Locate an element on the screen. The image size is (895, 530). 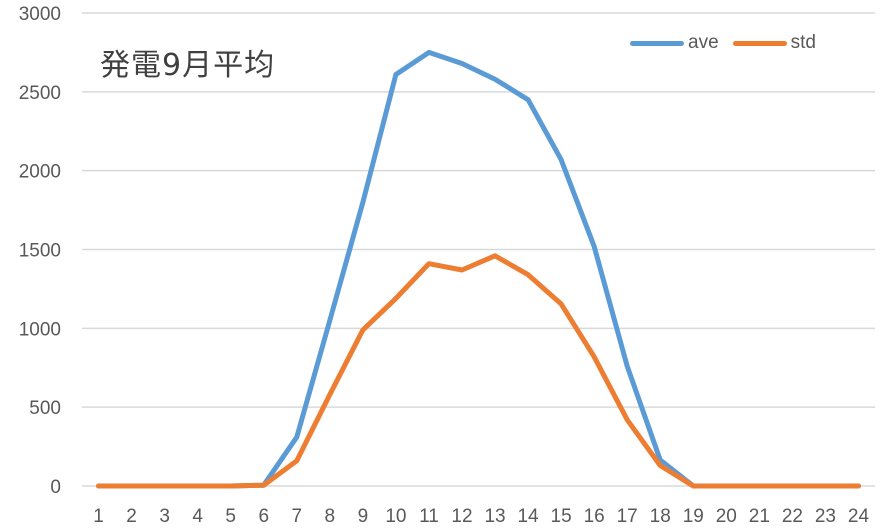
legend-swatch-ave is located at coordinates (657, 43).